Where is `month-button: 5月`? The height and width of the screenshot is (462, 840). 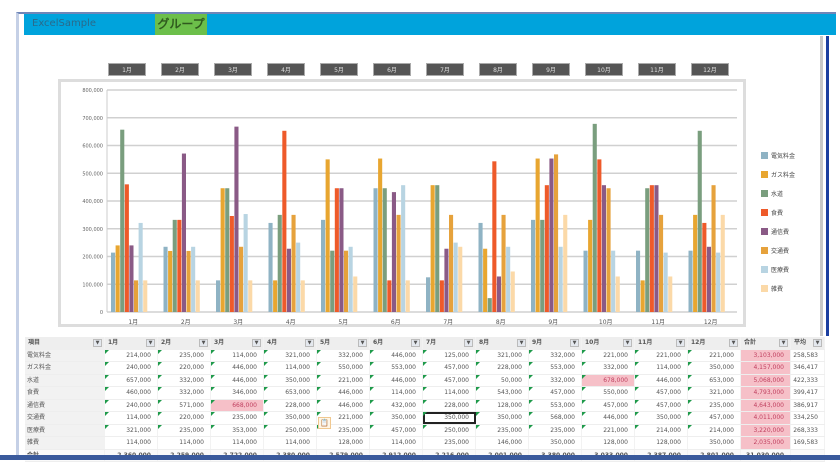 month-button: 5月 is located at coordinates (339, 69).